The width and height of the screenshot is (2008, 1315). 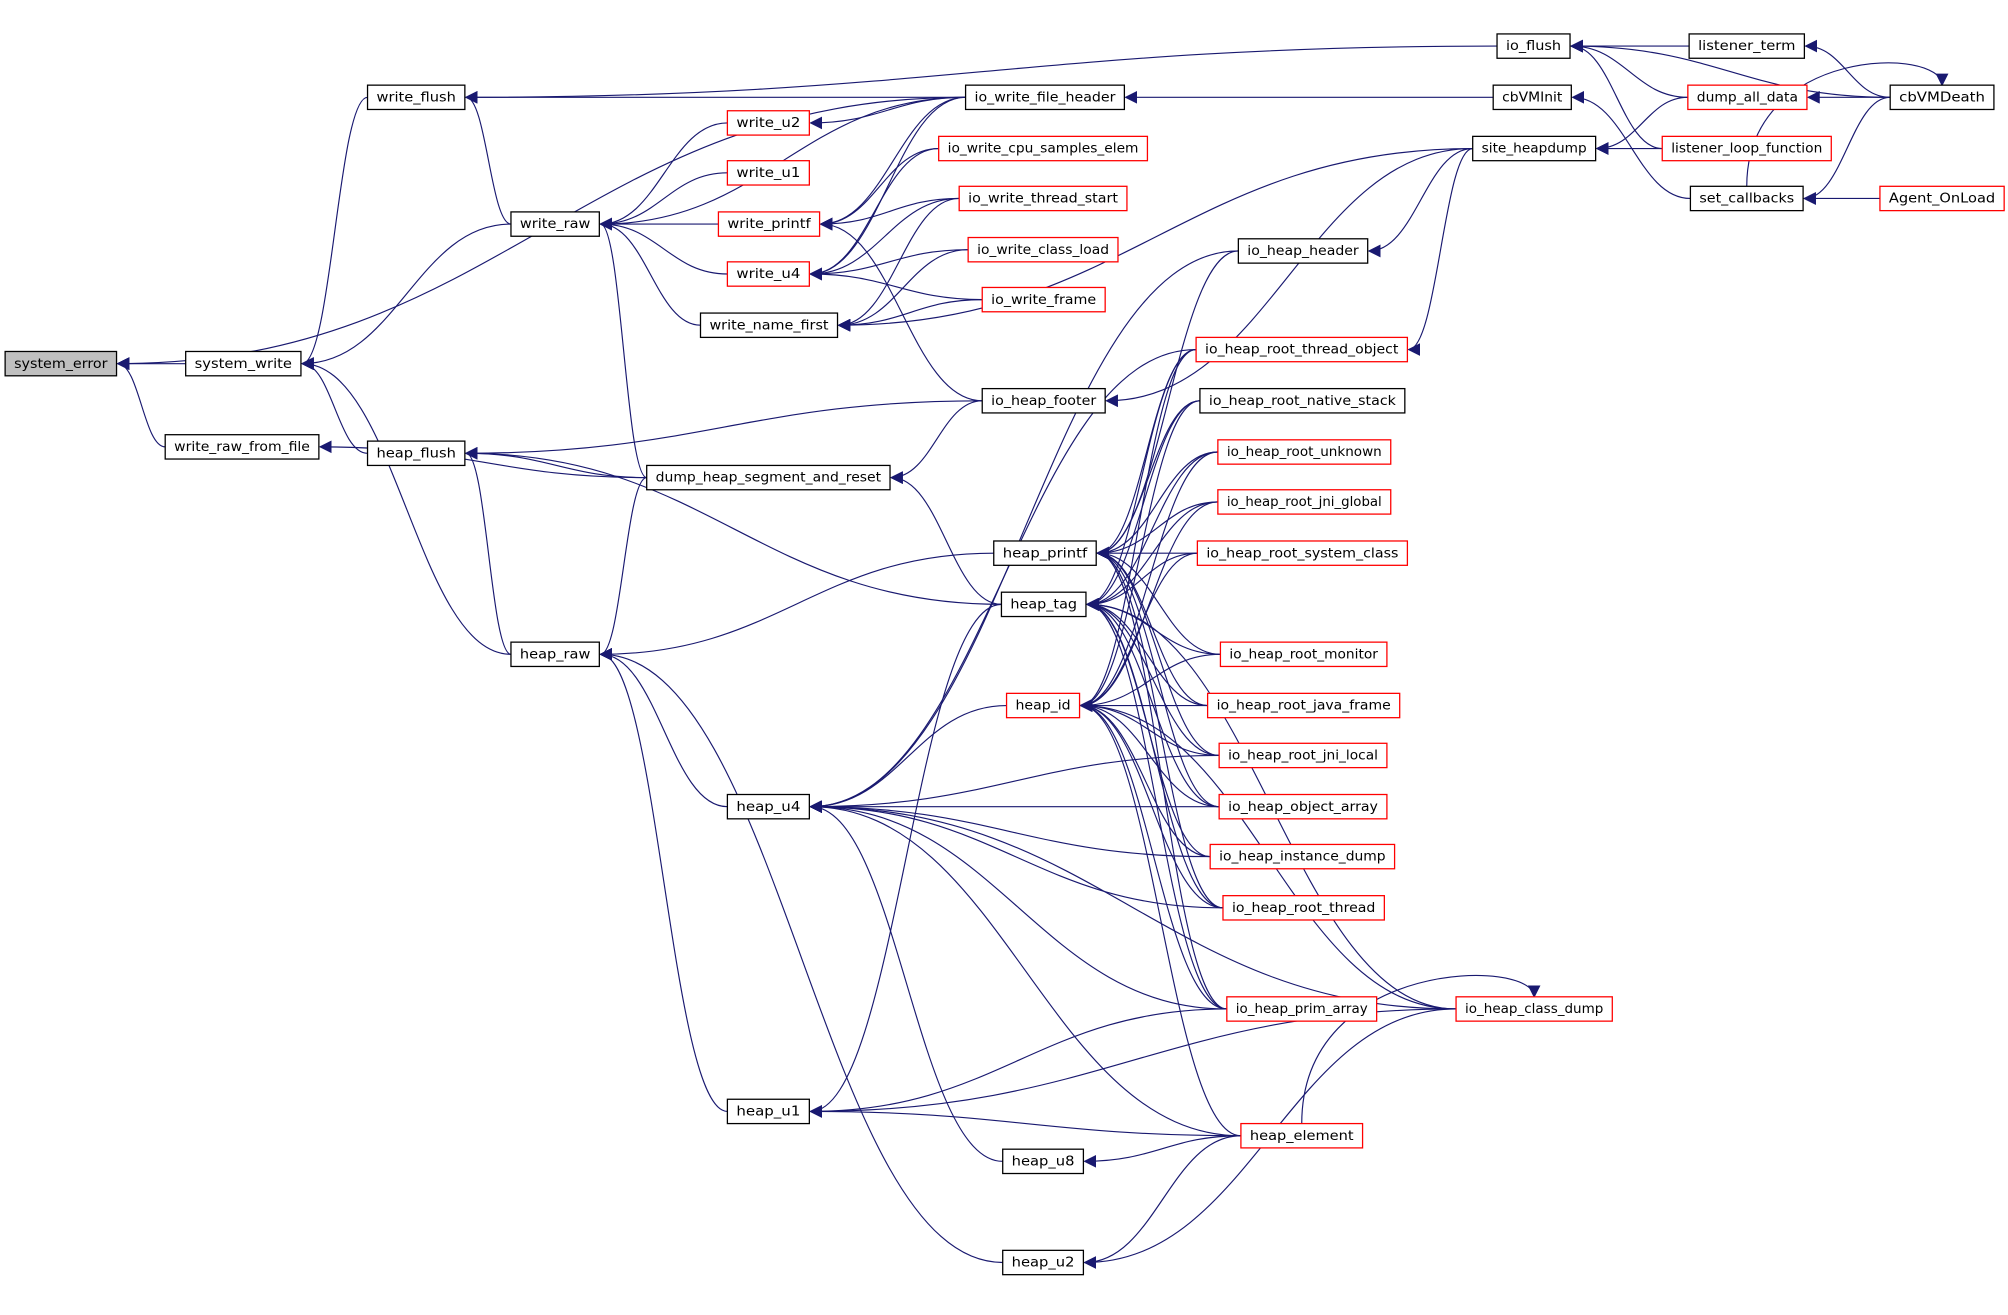 I want to click on node-io_heap_root_java_frame: io_heap_root_java_frame, so click(x=1303, y=705).